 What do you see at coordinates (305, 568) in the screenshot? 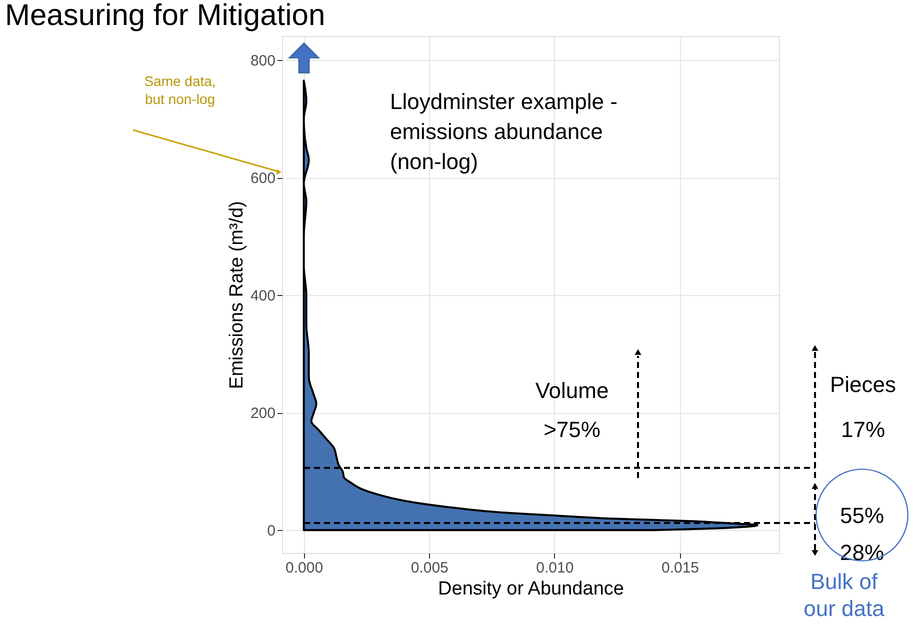
I see `x-tick-label: 0.000` at bounding box center [305, 568].